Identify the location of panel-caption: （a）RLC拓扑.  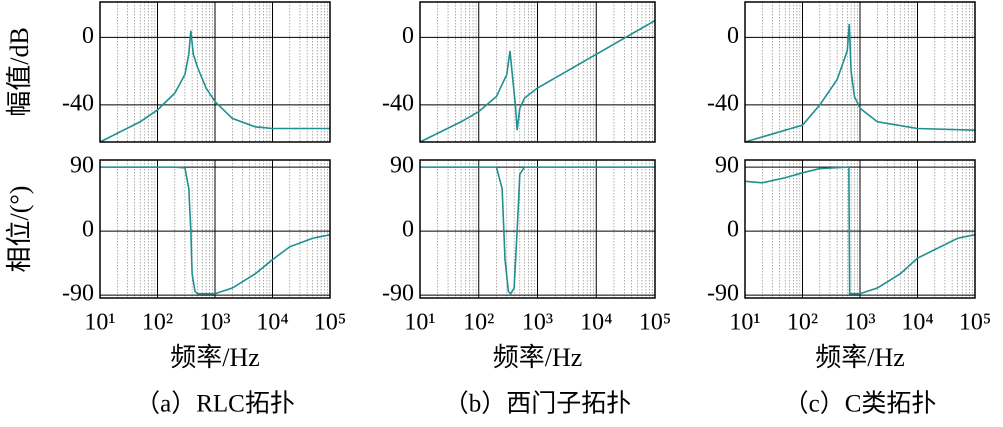
(215, 404).